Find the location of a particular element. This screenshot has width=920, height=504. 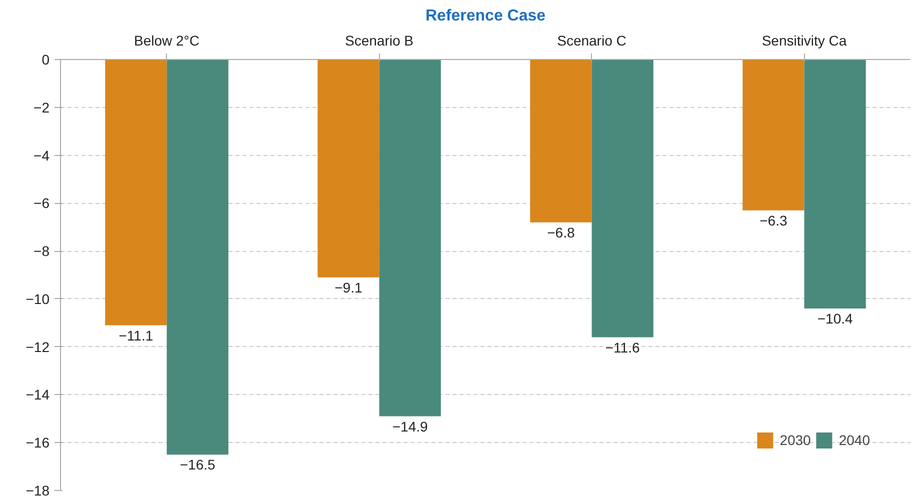

y-tick-label: −10 is located at coordinates (38, 298).